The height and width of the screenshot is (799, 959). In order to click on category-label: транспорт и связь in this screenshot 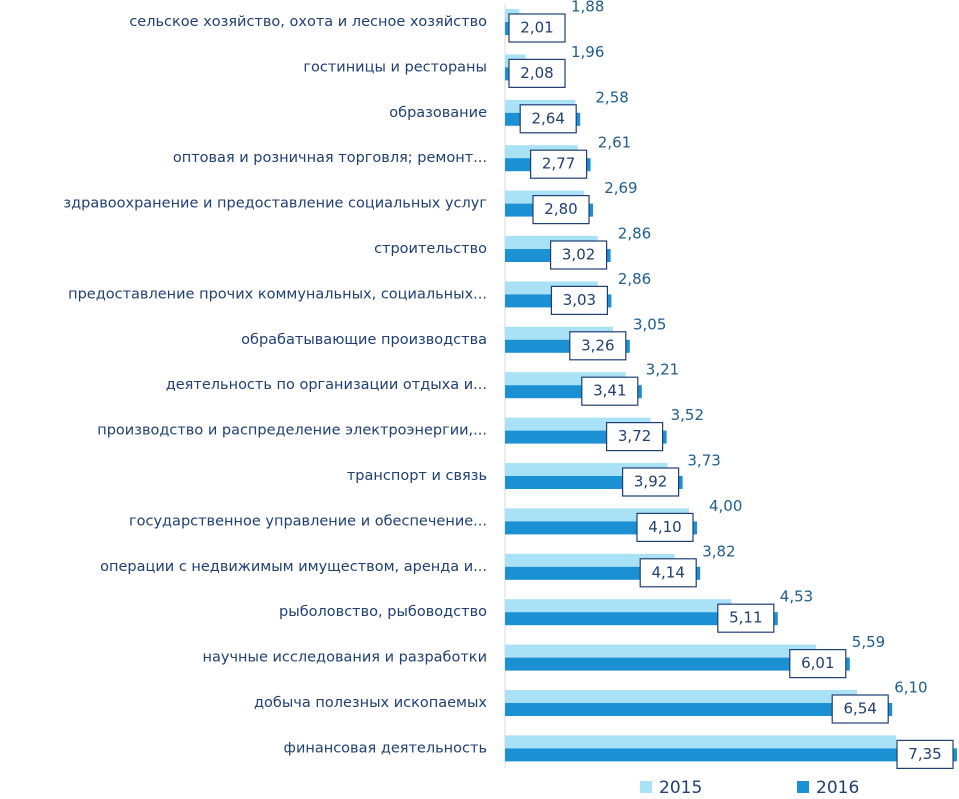, I will do `click(417, 476)`.